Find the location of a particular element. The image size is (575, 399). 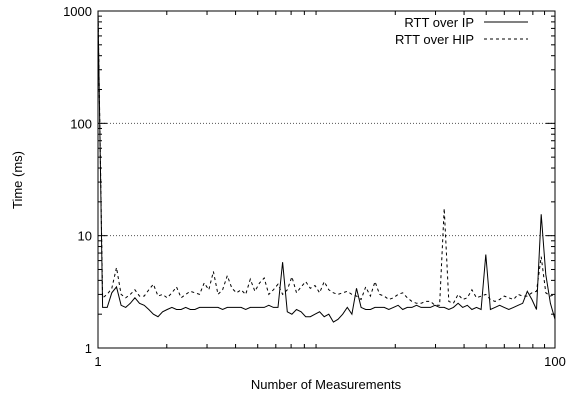

y-tick-label: 1000 is located at coordinates (77, 11).